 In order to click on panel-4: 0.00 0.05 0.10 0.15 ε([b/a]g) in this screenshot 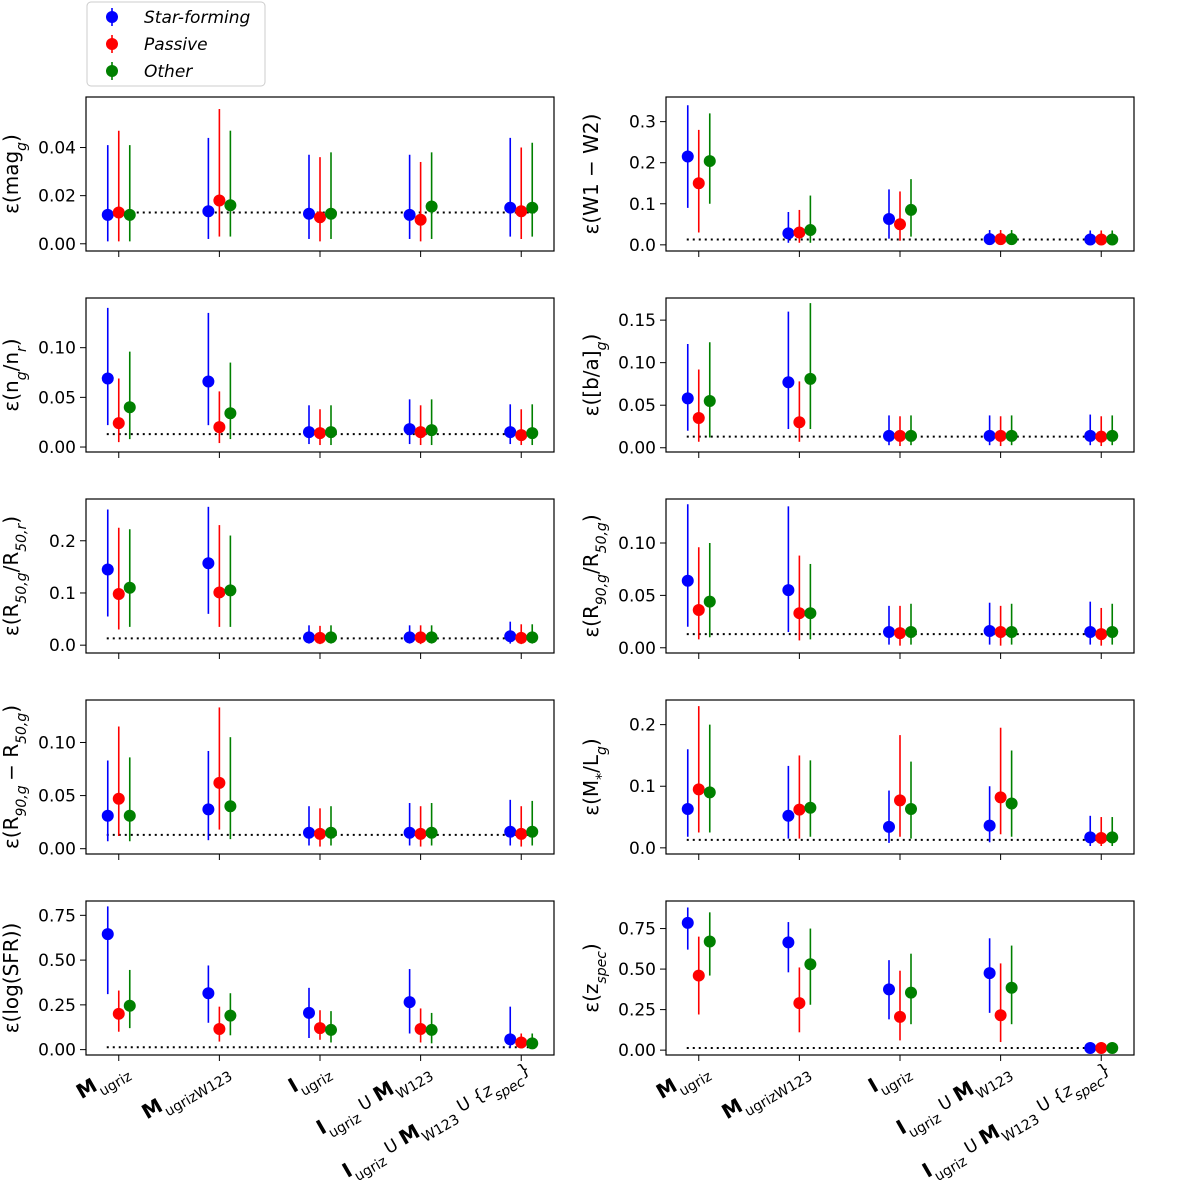, I will do `click(857, 378)`.